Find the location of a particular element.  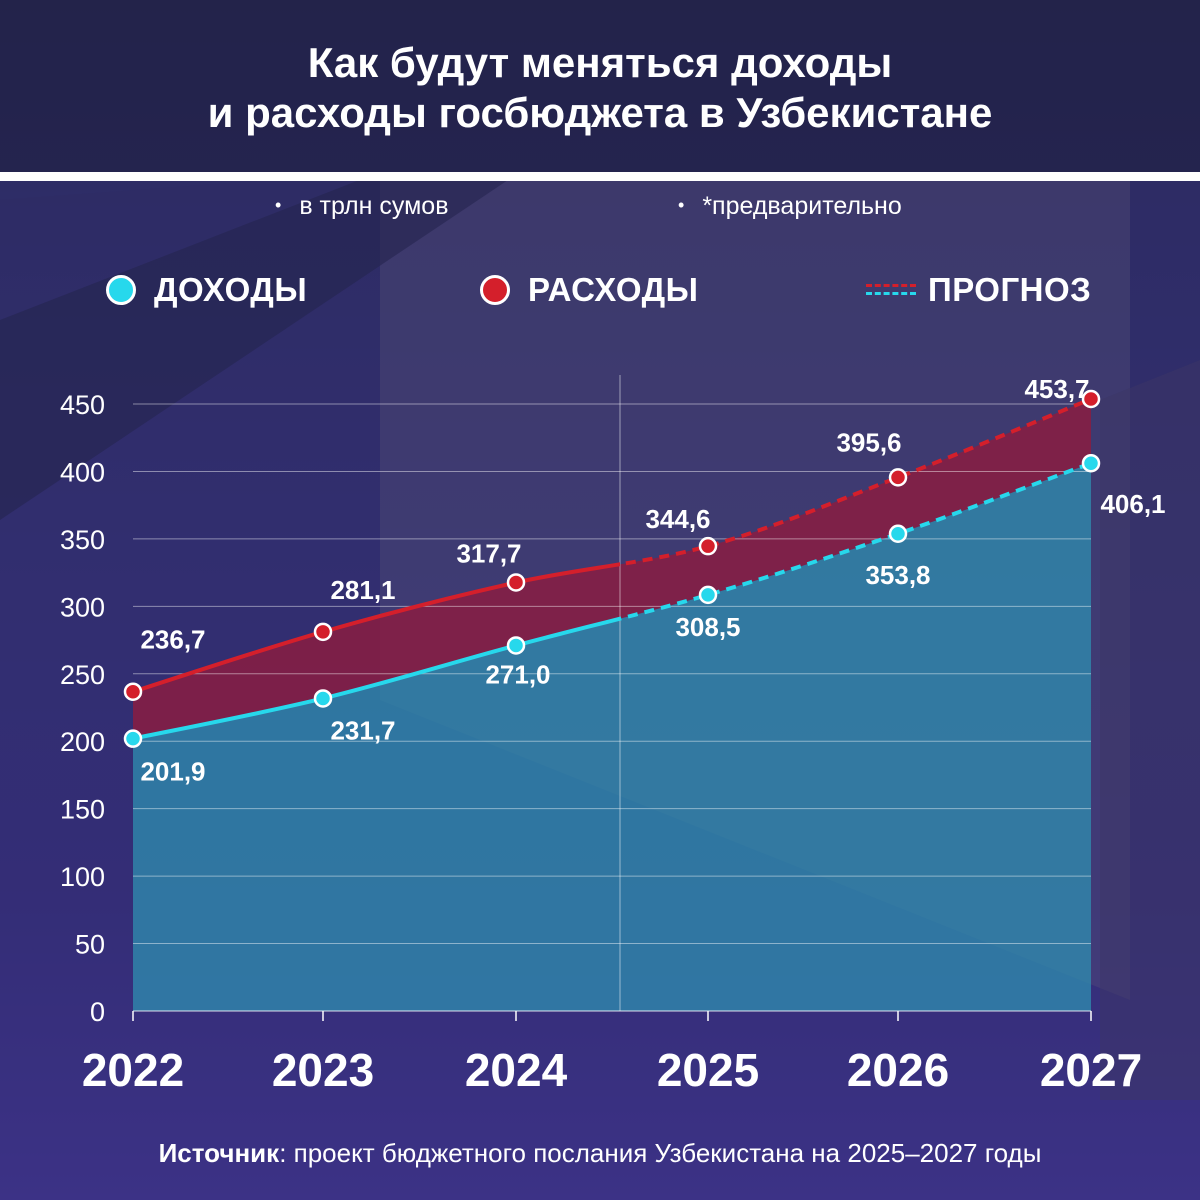

income-data-label: 271,0 is located at coordinates (517, 674).